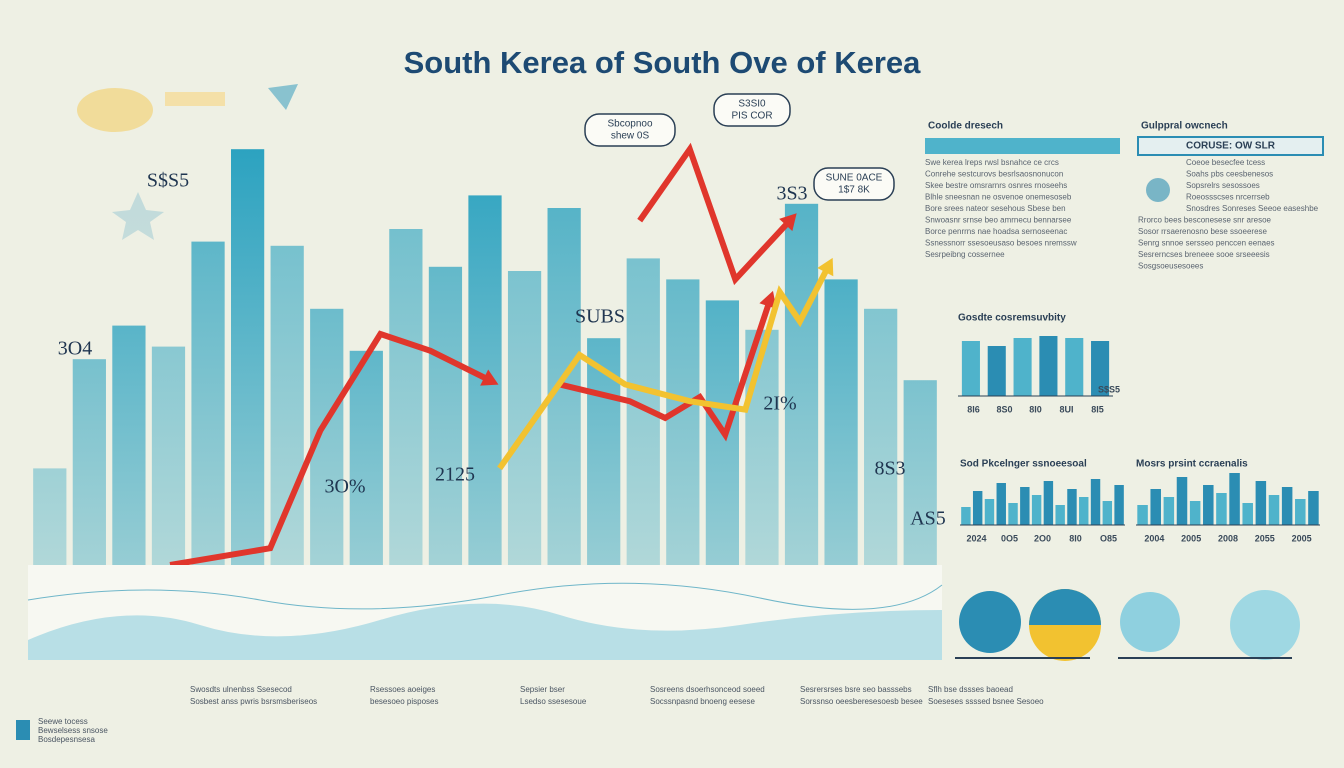 Image resolution: width=1344 pixels, height=768 pixels. What do you see at coordinates (115, 110) in the screenshot?
I see `decor-blob` at bounding box center [115, 110].